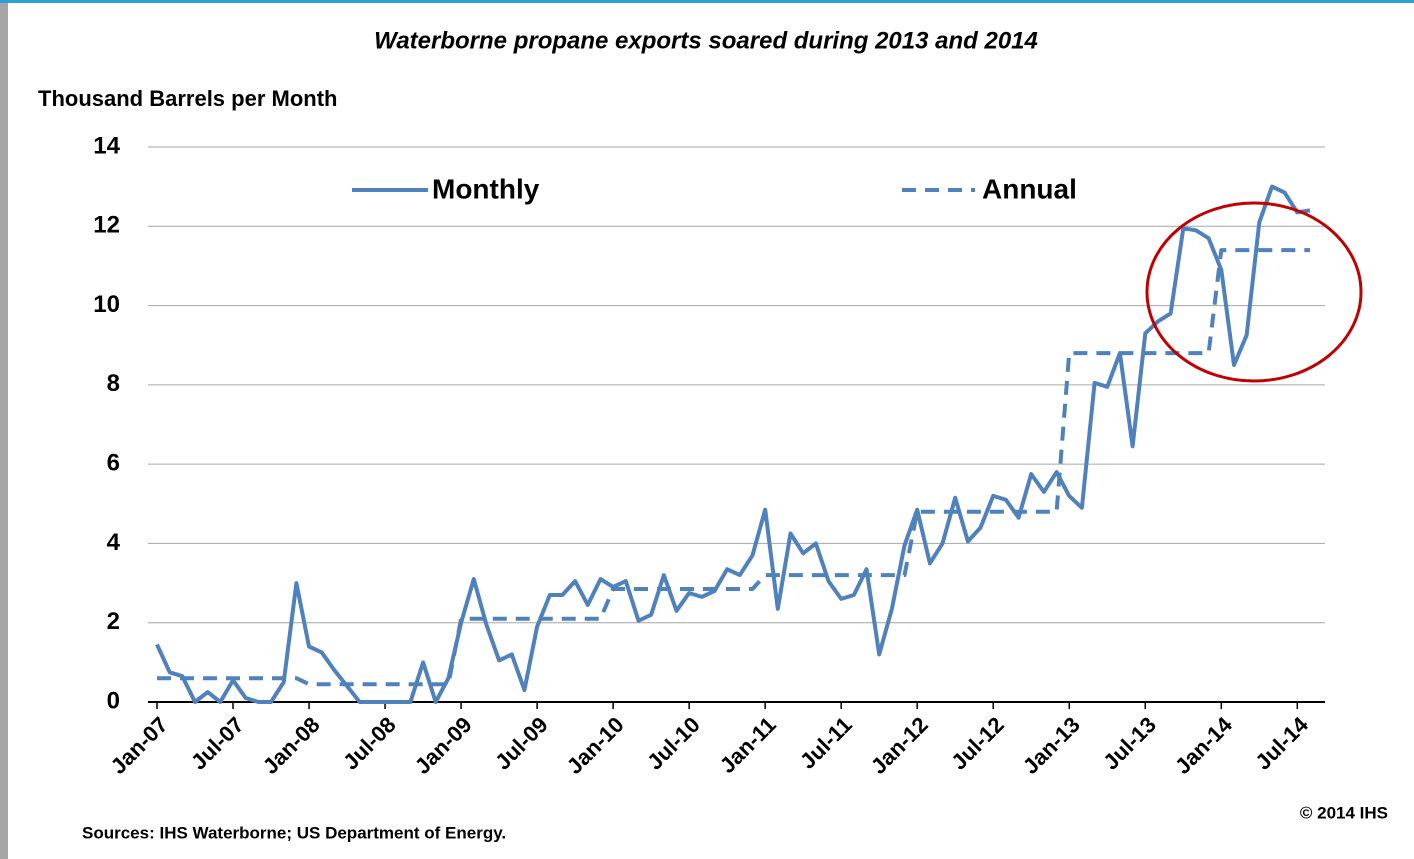 The width and height of the screenshot is (1414, 859). What do you see at coordinates (1029, 188) in the screenshot?
I see `legend-label: Annual` at bounding box center [1029, 188].